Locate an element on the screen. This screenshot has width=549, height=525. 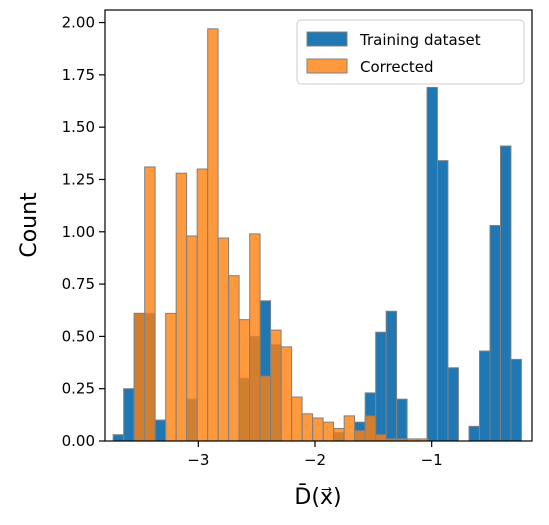
y-axis-ticks: 0.00 0.25 0.50 0.75 1.00 1.25 1.50 1.75 2.00 is located at coordinates (83, 232).